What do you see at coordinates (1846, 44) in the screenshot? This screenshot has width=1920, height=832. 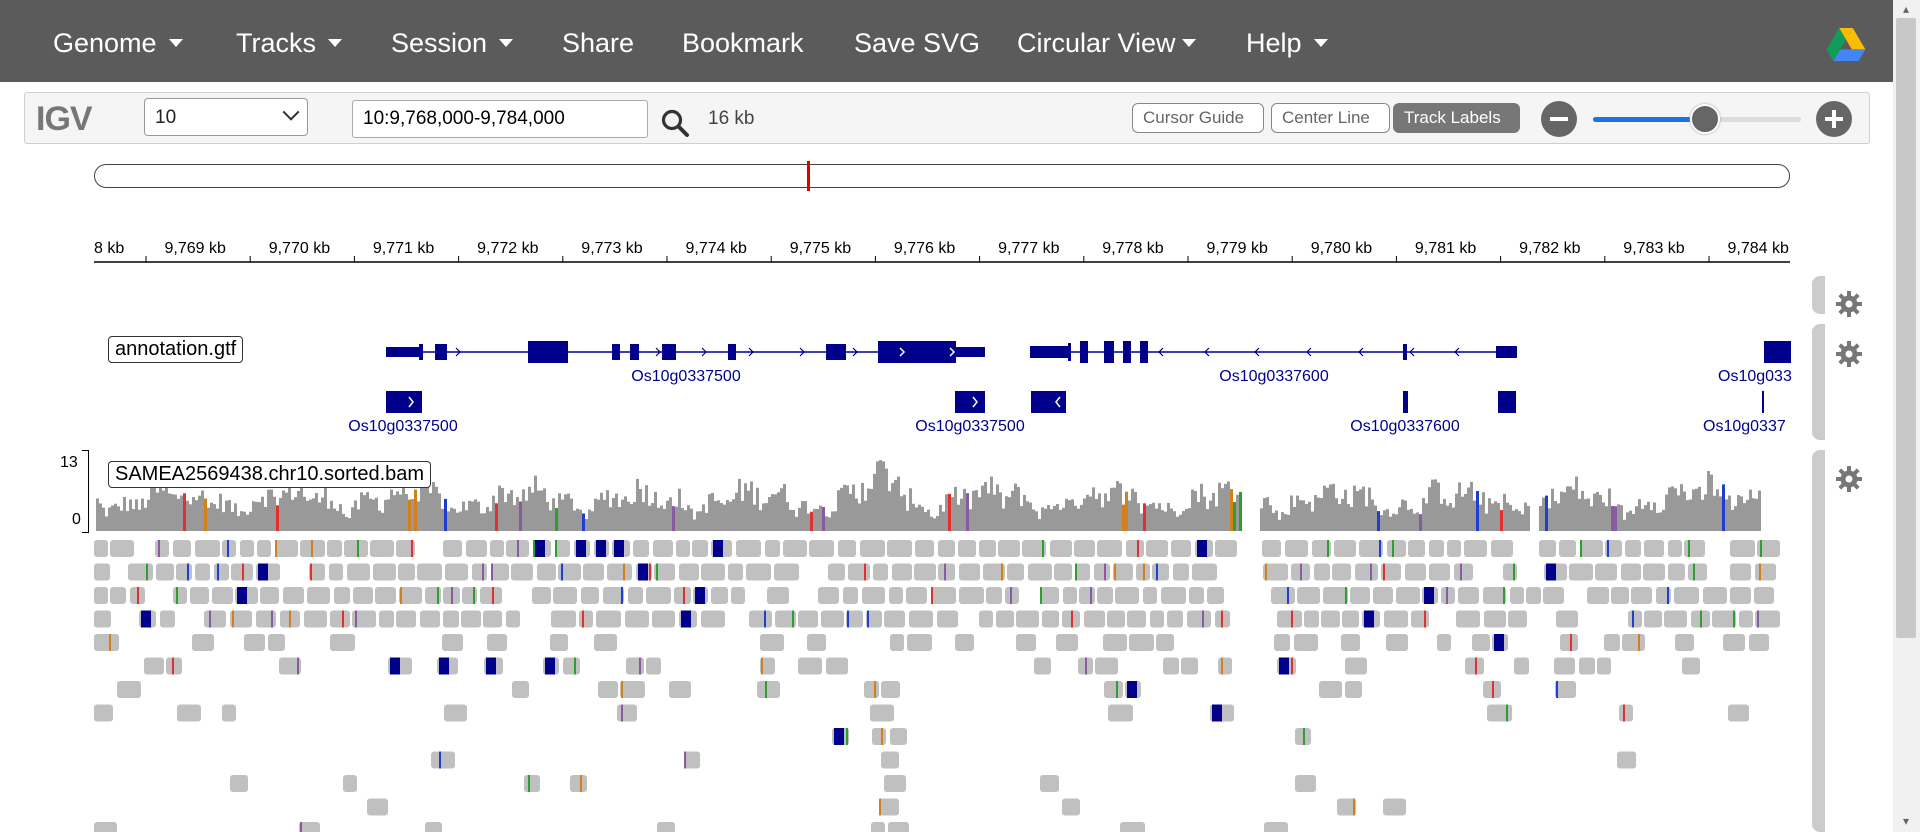 I see `google-drive-icon` at bounding box center [1846, 44].